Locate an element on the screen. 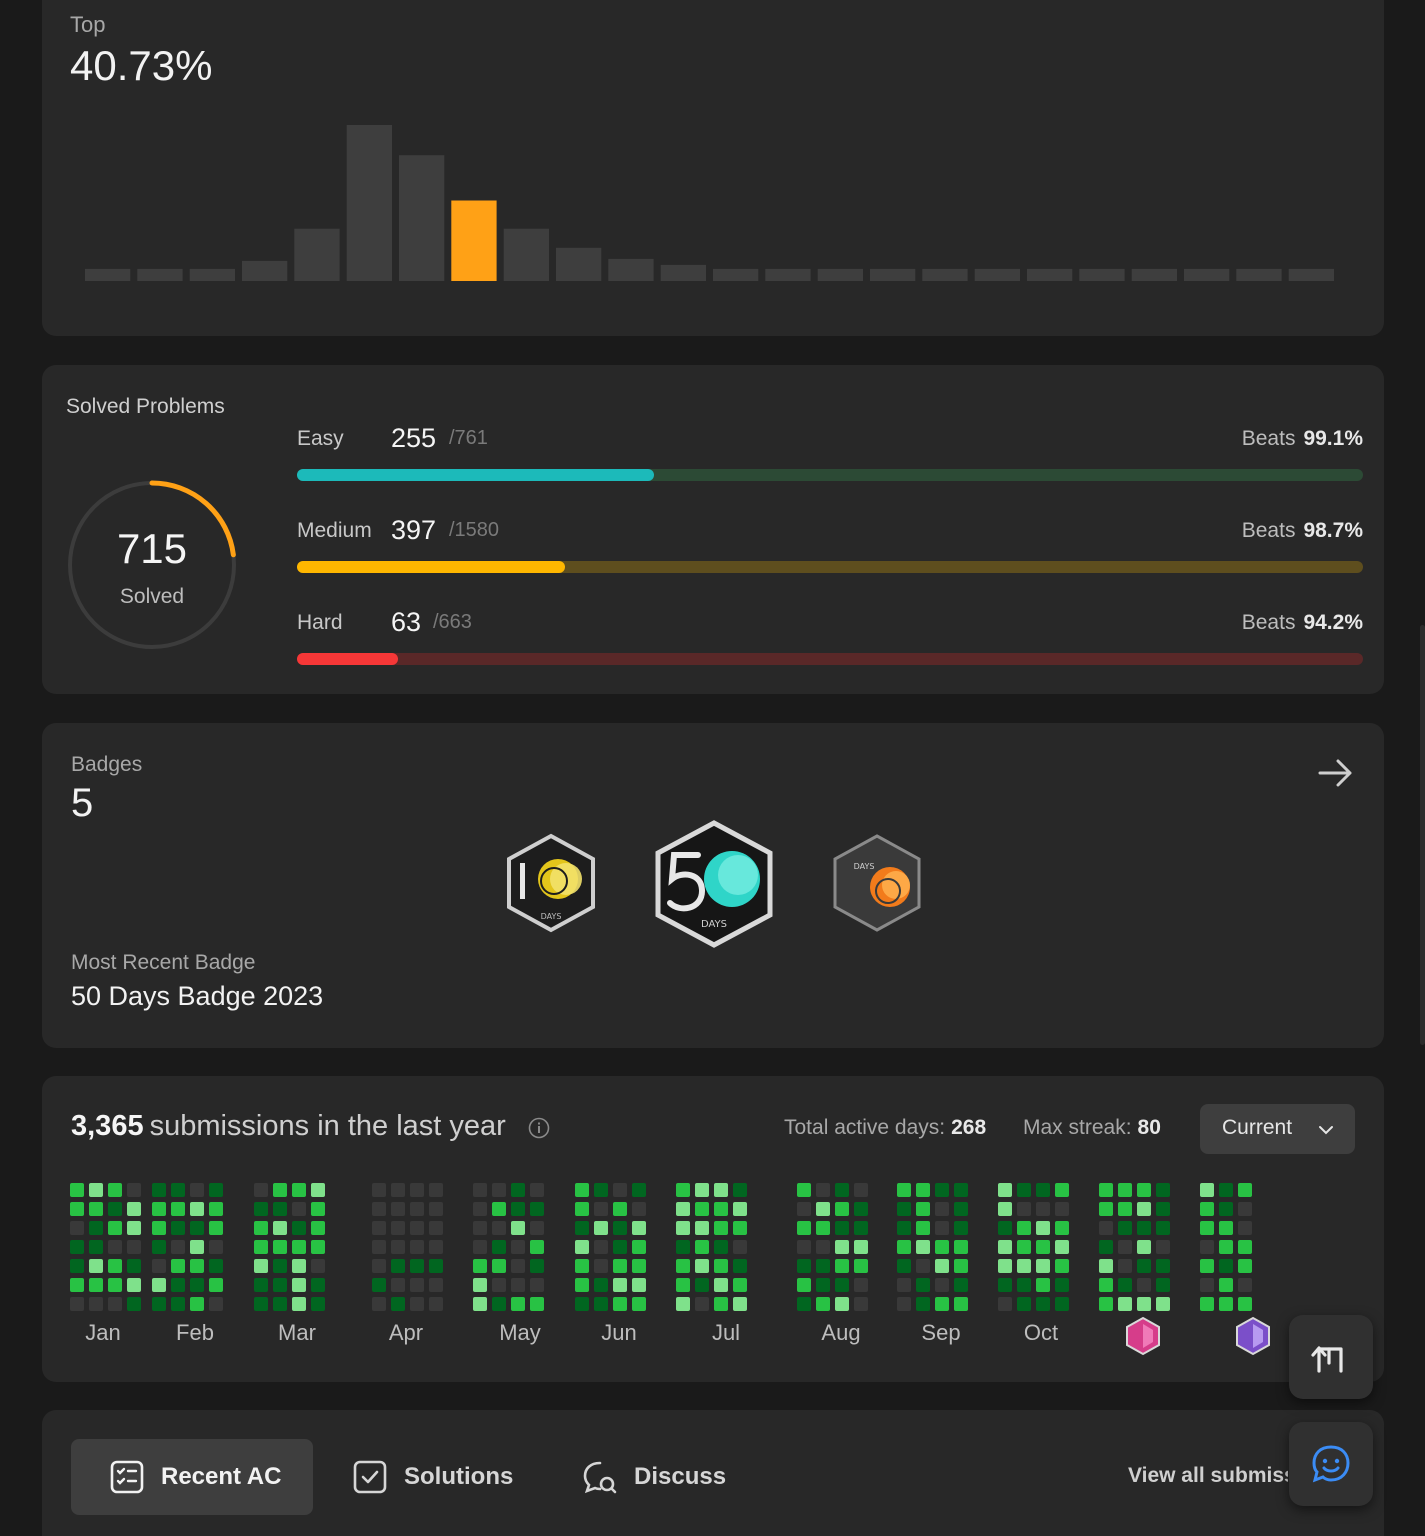  page-scrollbar is located at coordinates (1422, 835).